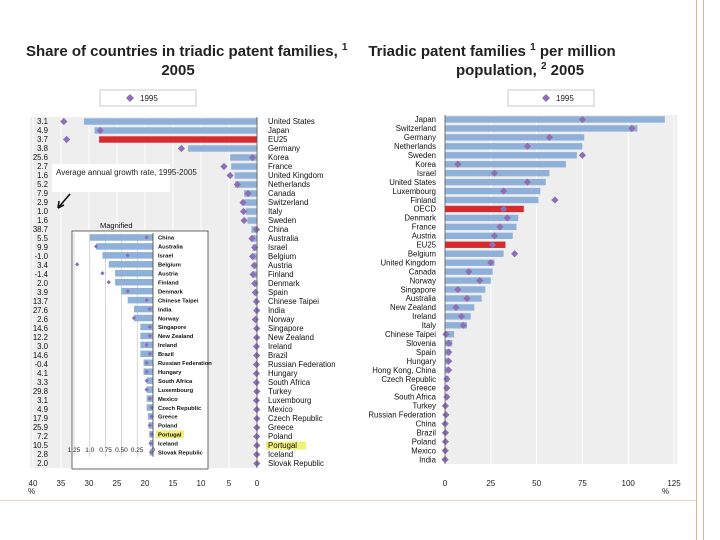 This screenshot has width=720, height=540. I want to click on left-growth-rate: 1.0, so click(43, 211).